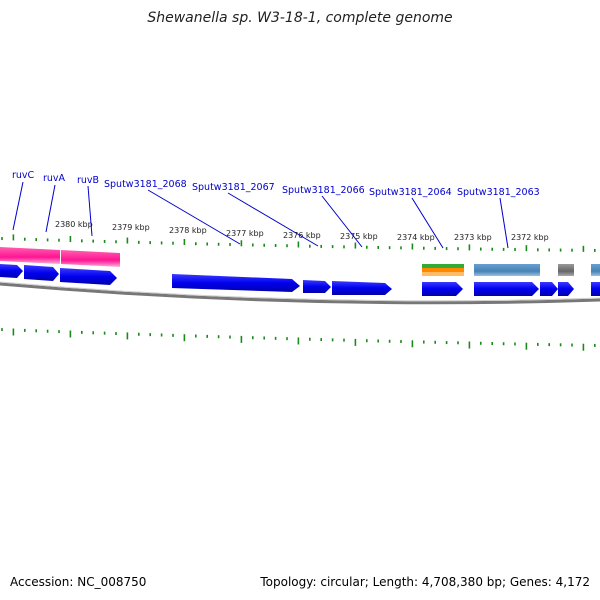  I want to click on gene-label-Sputw3181_2064: Sputw3181_2064, so click(410, 192).